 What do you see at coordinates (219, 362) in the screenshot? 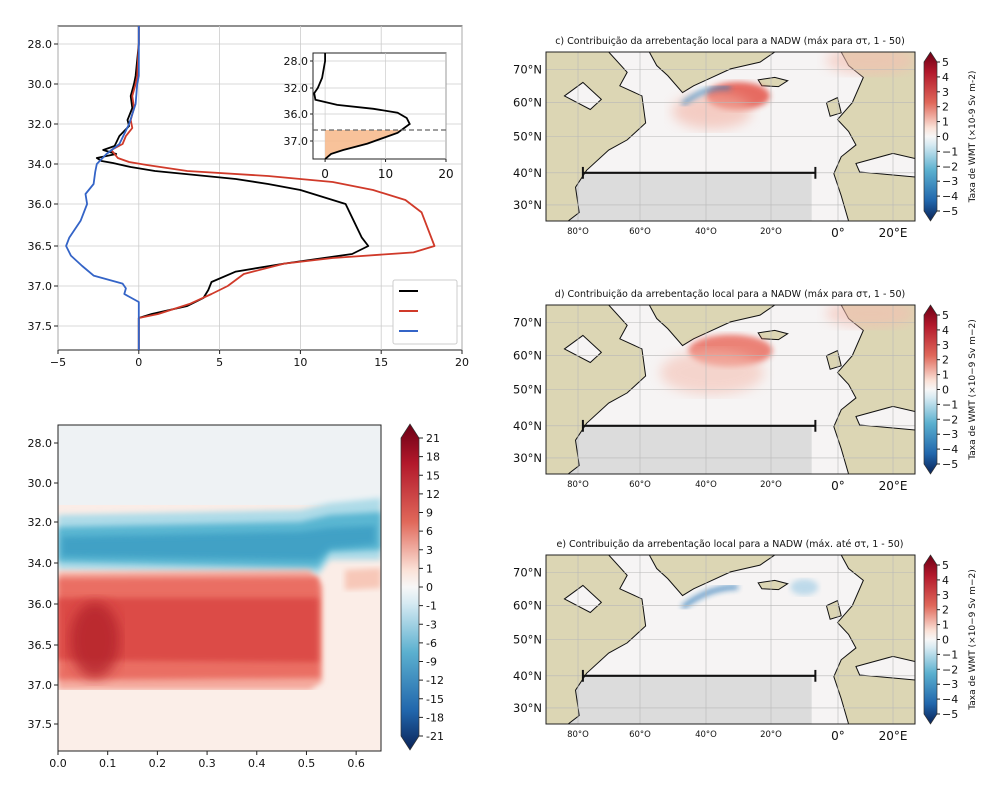
I see `x-tick-label: 5` at bounding box center [219, 362].